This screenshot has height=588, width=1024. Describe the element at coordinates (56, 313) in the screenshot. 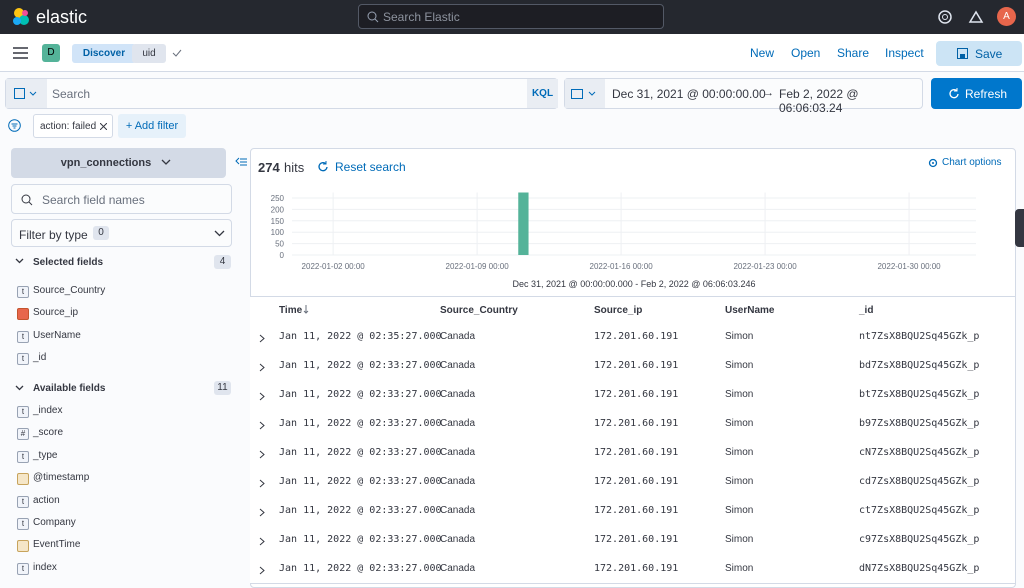

I see `field-name: Source_ip` at that location.